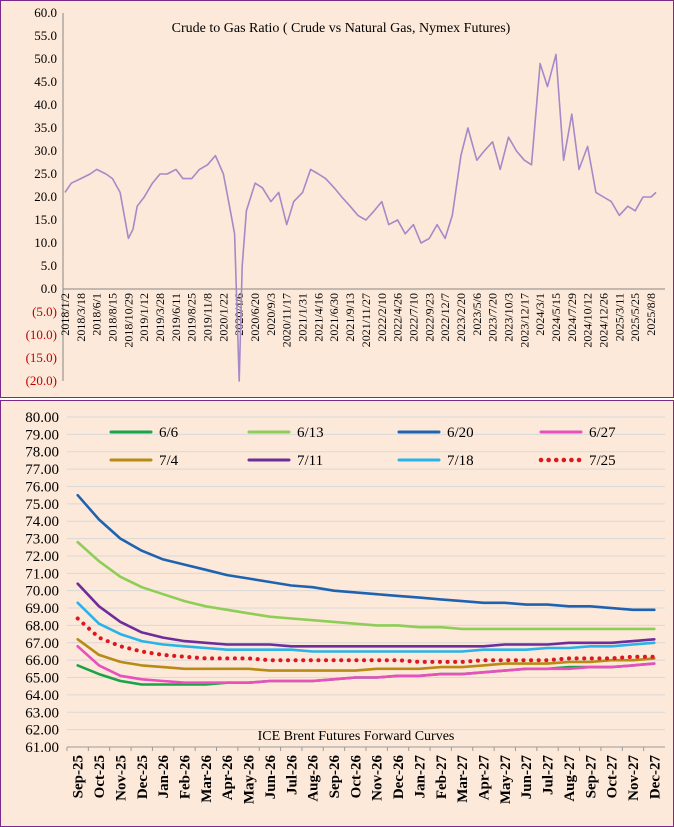 The height and width of the screenshot is (827, 674). What do you see at coordinates (45, 196) in the screenshot?
I see `y-tick-label: 20.0` at bounding box center [45, 196].